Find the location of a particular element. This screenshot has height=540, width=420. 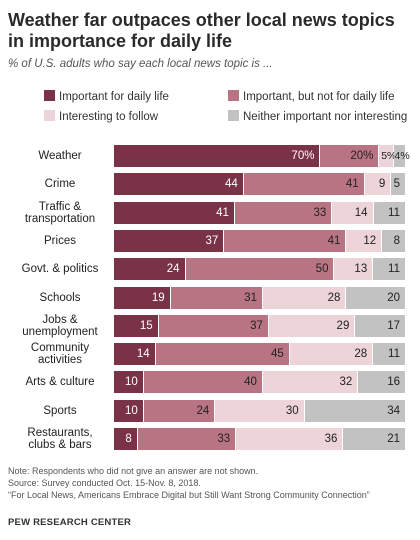

data-label: 21 is located at coordinates (393, 439).